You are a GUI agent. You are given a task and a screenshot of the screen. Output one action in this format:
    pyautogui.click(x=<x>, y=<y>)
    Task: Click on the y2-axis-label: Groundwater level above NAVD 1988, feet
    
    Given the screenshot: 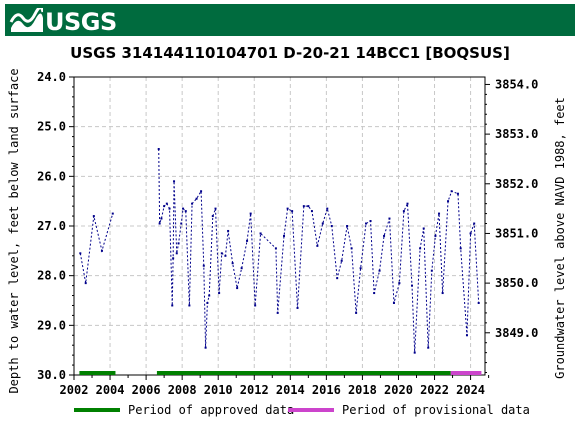 What is the action you would take?
    pyautogui.click(x=560, y=238)
    